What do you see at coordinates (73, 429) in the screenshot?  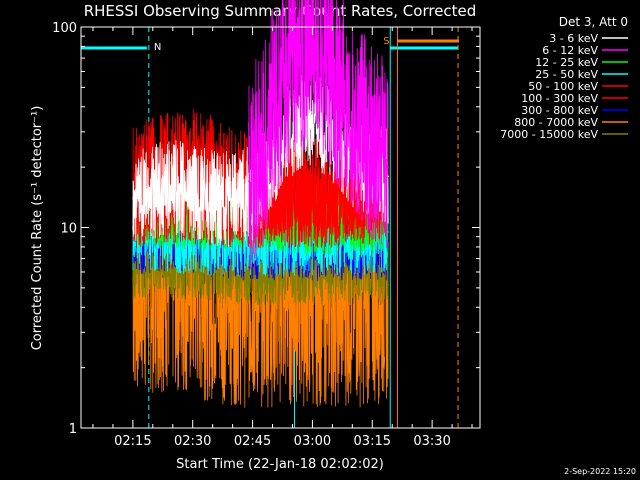 I see `y-tick-label: 1` at bounding box center [73, 429].